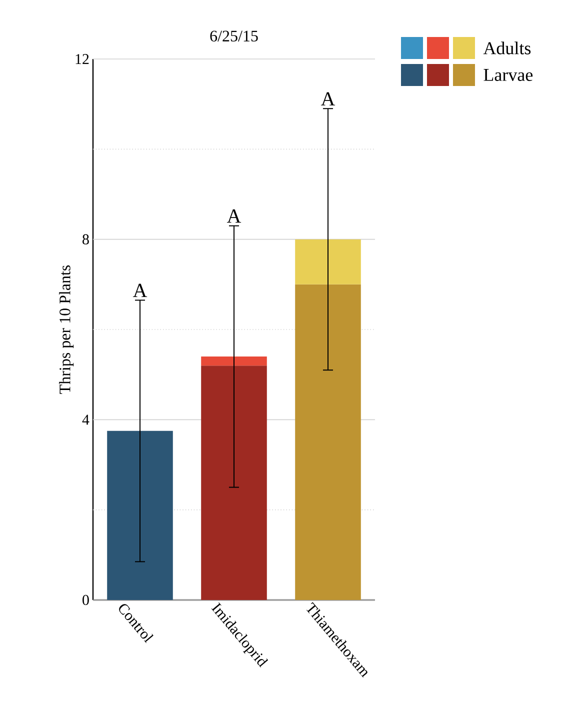  Describe the element at coordinates (508, 75) in the screenshot. I see `legend-label: Larvae` at that location.